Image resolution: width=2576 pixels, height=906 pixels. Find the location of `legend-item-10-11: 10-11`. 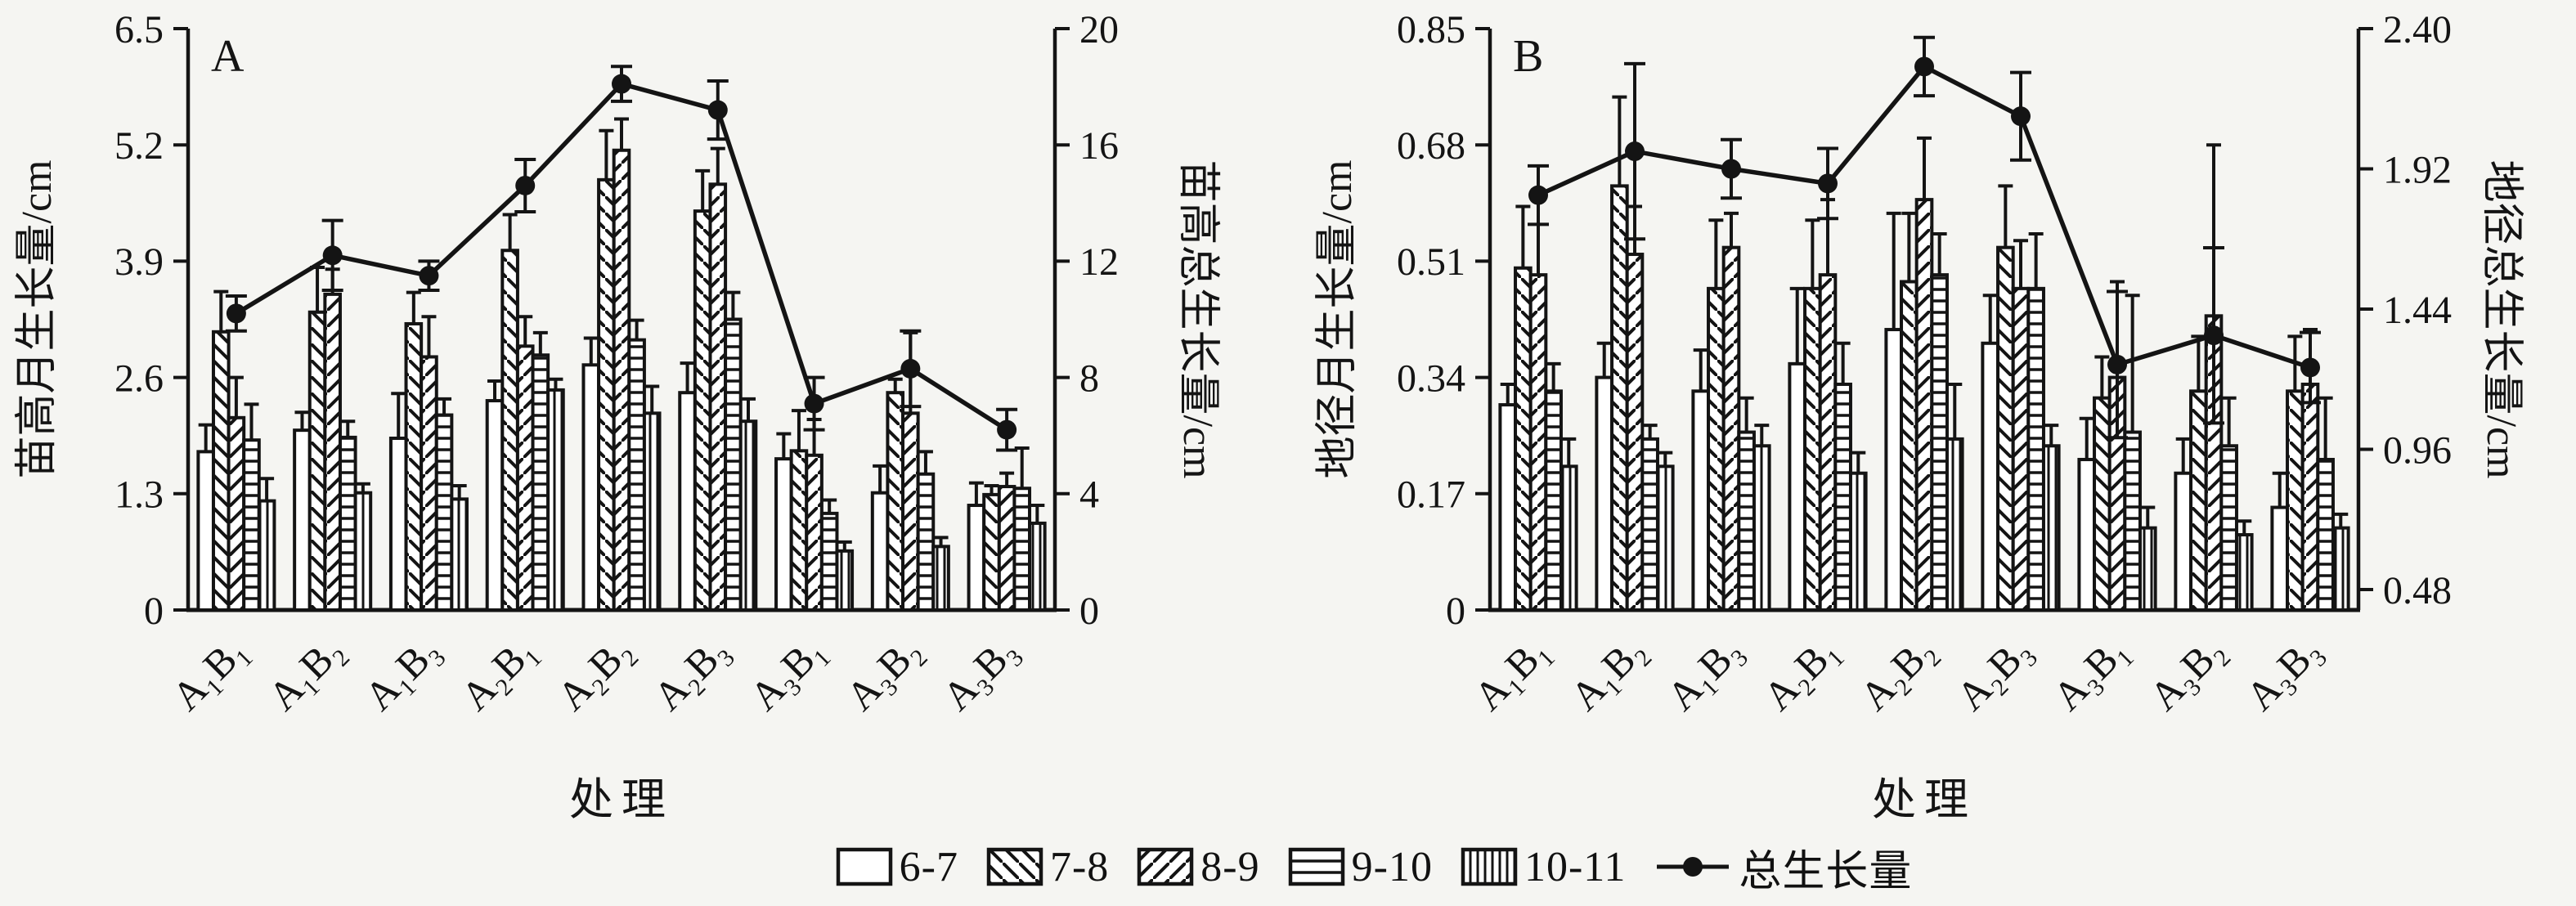

legend-item-10-11: 10-11 is located at coordinates (1543, 867).